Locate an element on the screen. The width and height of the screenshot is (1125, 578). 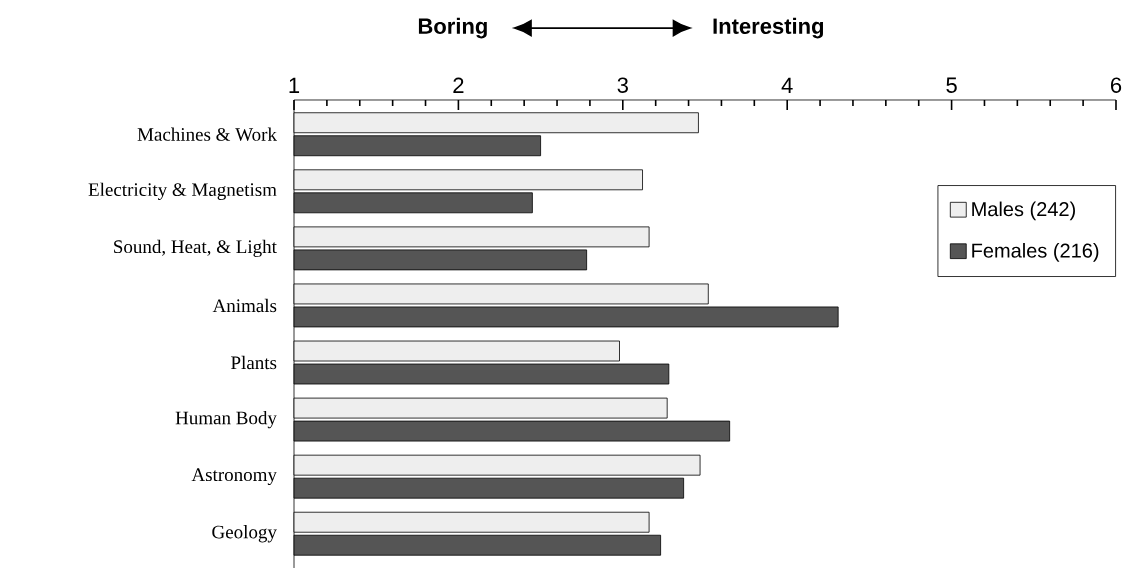
y-tick-label: Plants is located at coordinates (254, 362).